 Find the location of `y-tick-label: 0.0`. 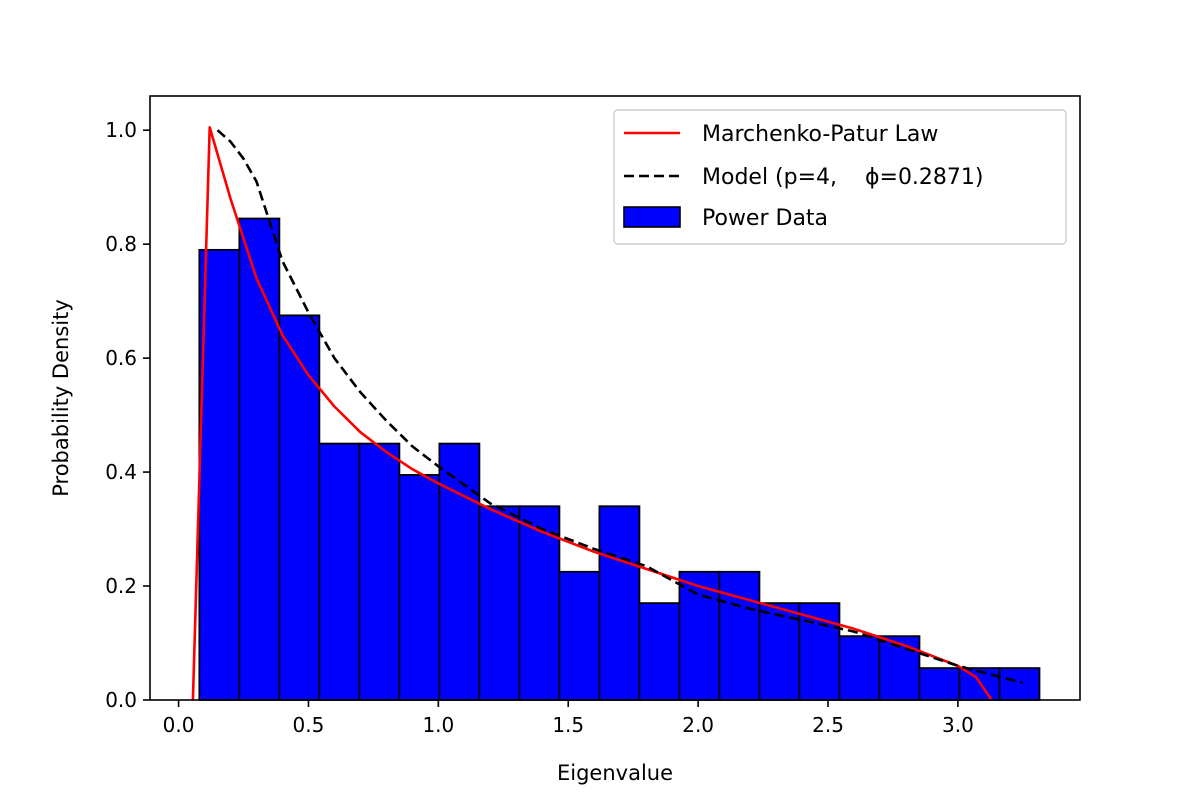

y-tick-label: 0.0 is located at coordinates (121, 700).